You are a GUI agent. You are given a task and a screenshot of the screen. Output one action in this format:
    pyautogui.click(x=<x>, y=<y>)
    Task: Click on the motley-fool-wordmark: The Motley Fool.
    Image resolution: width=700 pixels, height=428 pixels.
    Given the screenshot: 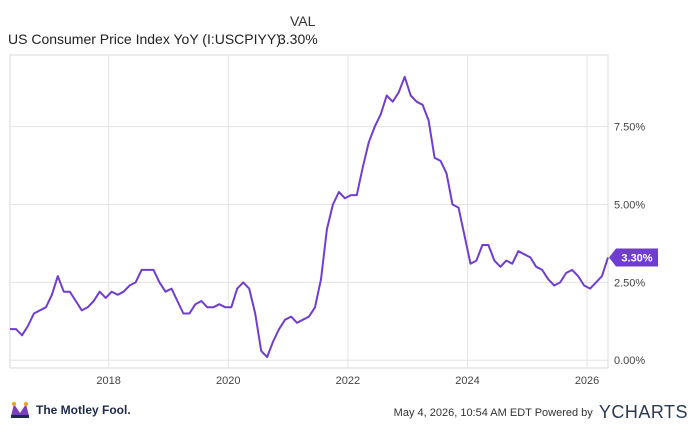 What is the action you would take?
    pyautogui.click(x=83, y=410)
    